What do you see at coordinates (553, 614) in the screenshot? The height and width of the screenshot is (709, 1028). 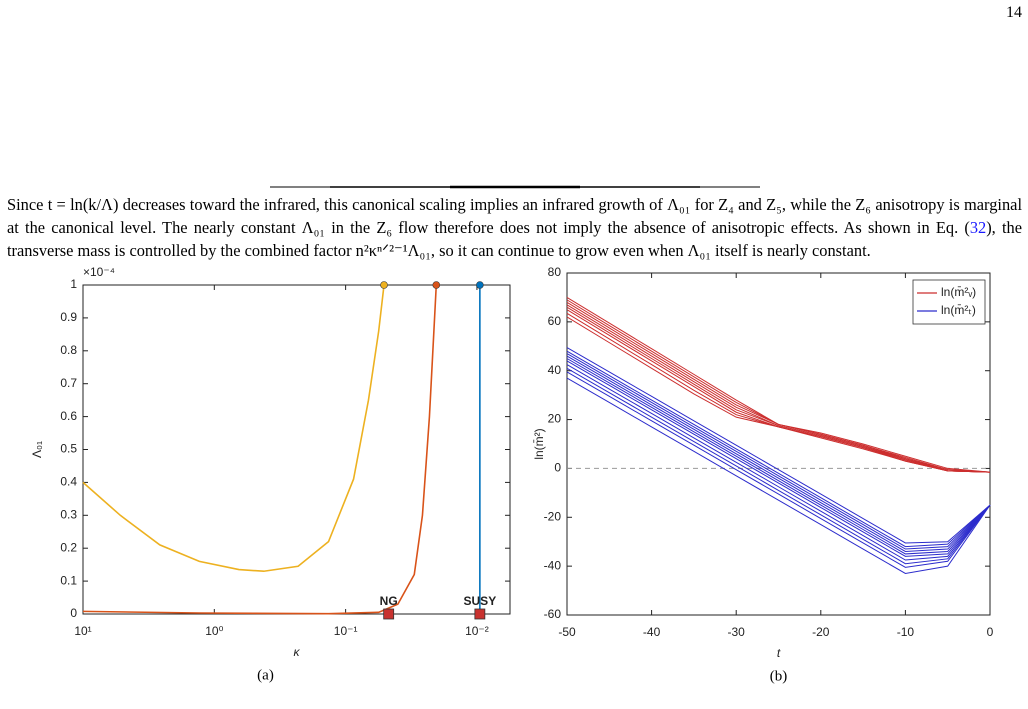 I see `y-tick-label: -60` at bounding box center [553, 614].